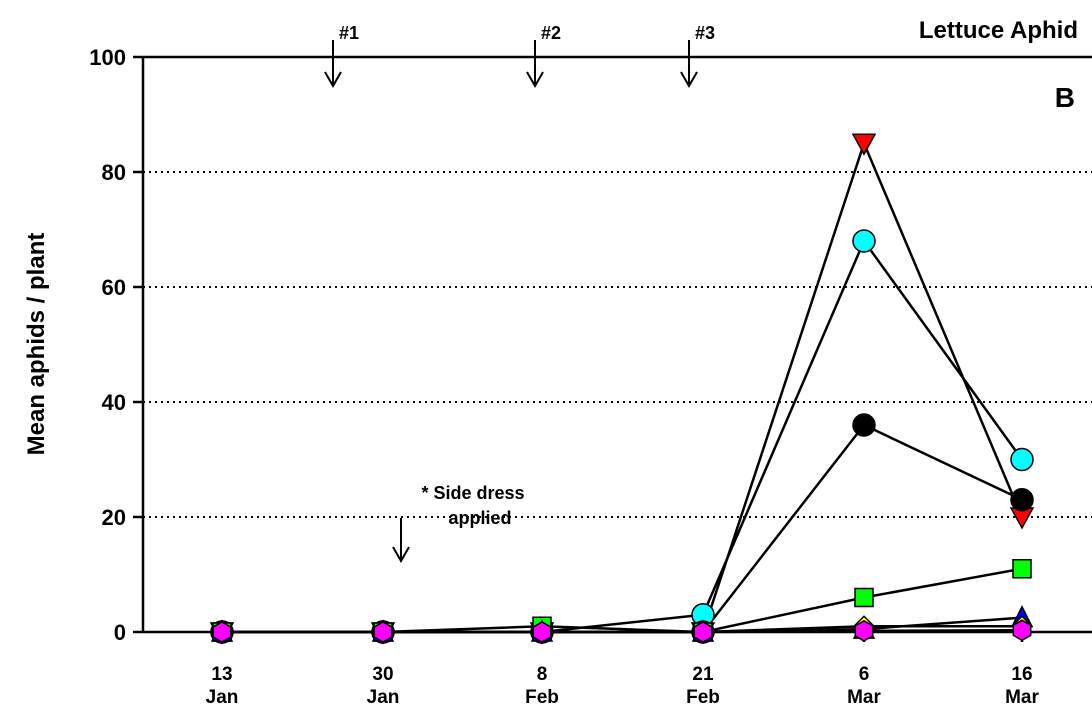 The image size is (1092, 713). What do you see at coordinates (349, 33) in the screenshot?
I see `application-label: #1` at bounding box center [349, 33].